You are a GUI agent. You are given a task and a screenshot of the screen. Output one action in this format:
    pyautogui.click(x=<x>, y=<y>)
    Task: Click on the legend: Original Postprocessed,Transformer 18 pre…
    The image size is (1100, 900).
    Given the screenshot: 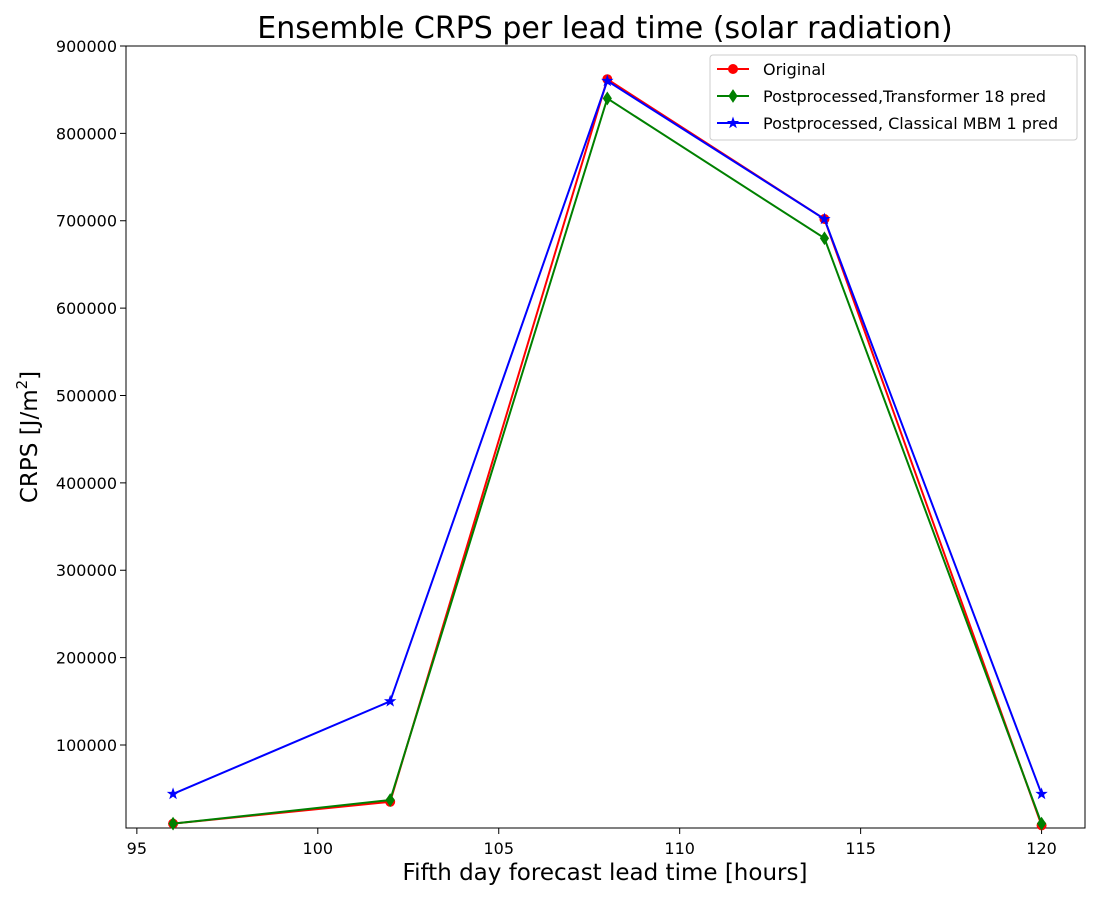 What is the action you would take?
    pyautogui.click(x=893, y=97)
    